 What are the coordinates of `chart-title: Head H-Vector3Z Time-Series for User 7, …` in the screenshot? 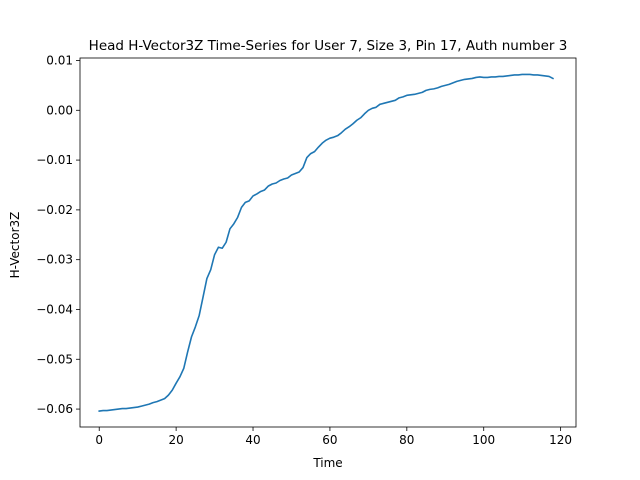 It's located at (328, 46).